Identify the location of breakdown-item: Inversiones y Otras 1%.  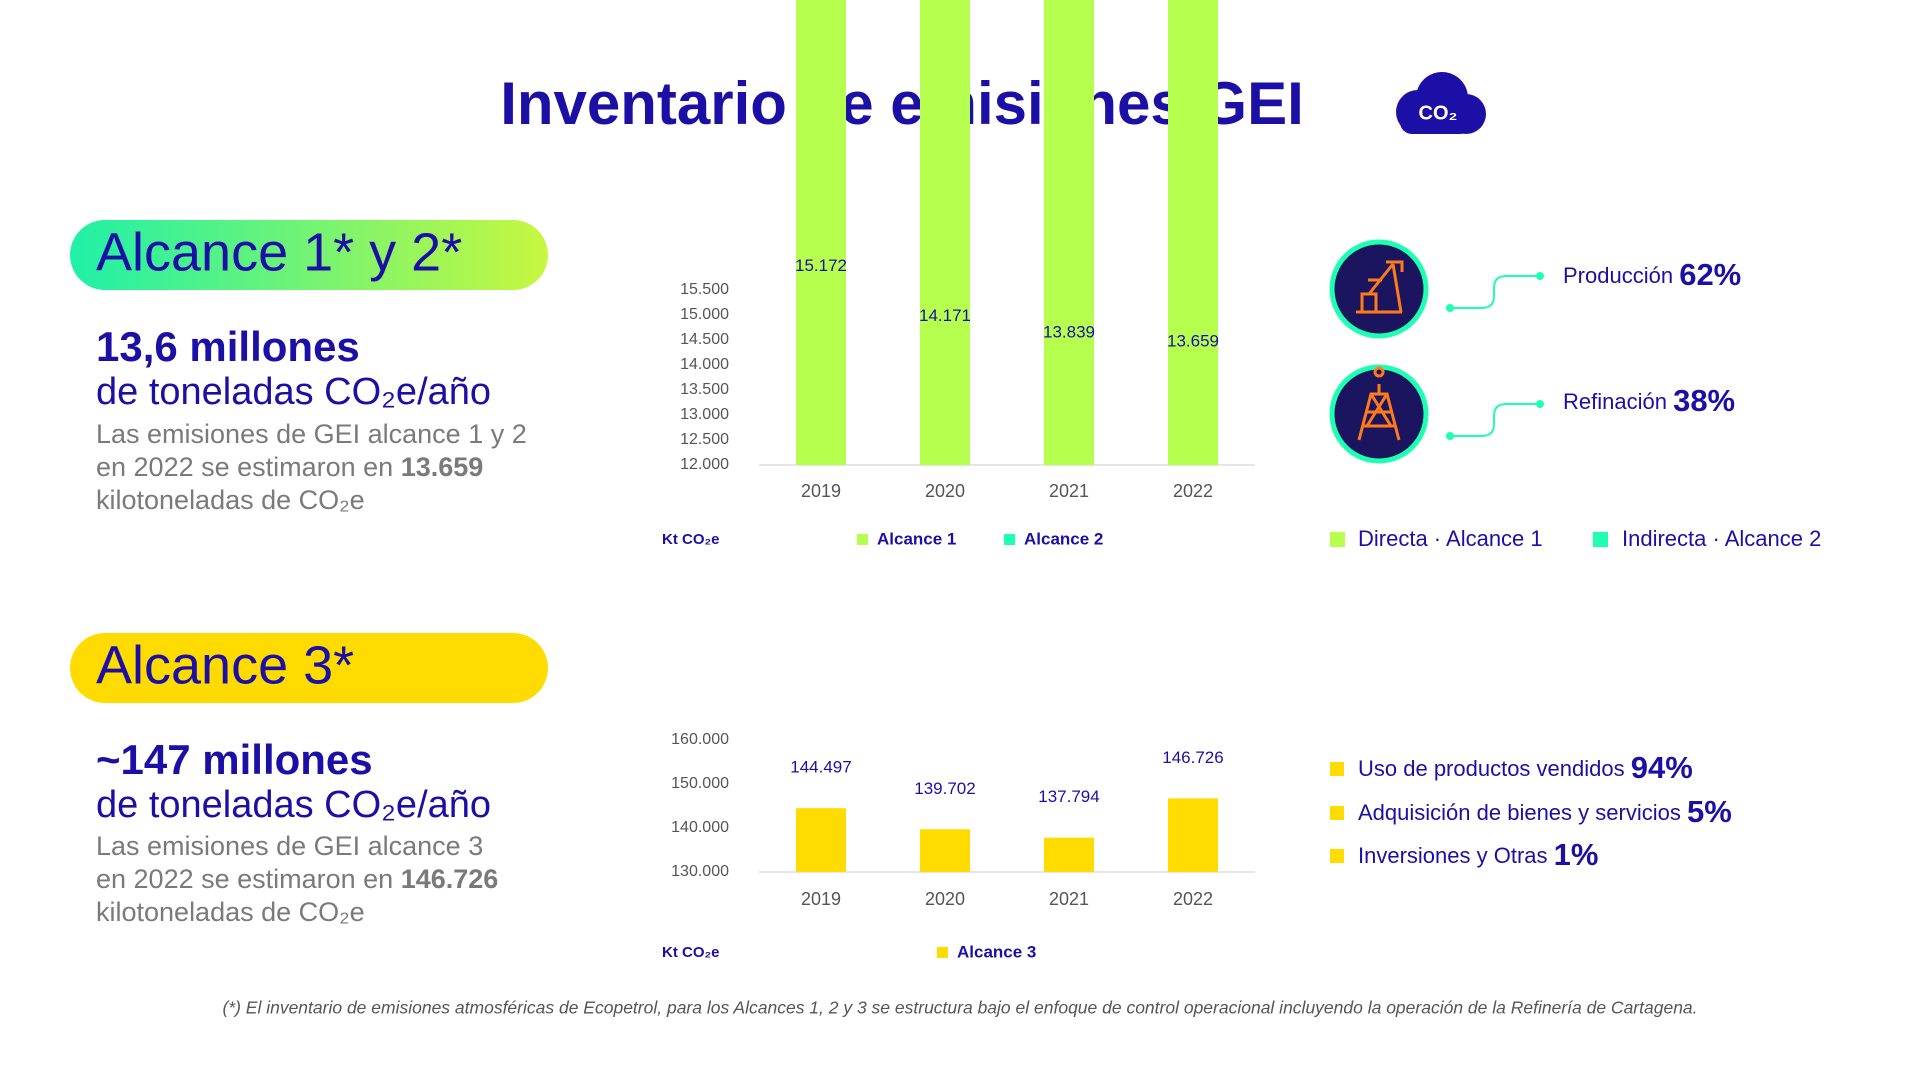
(1478, 854).